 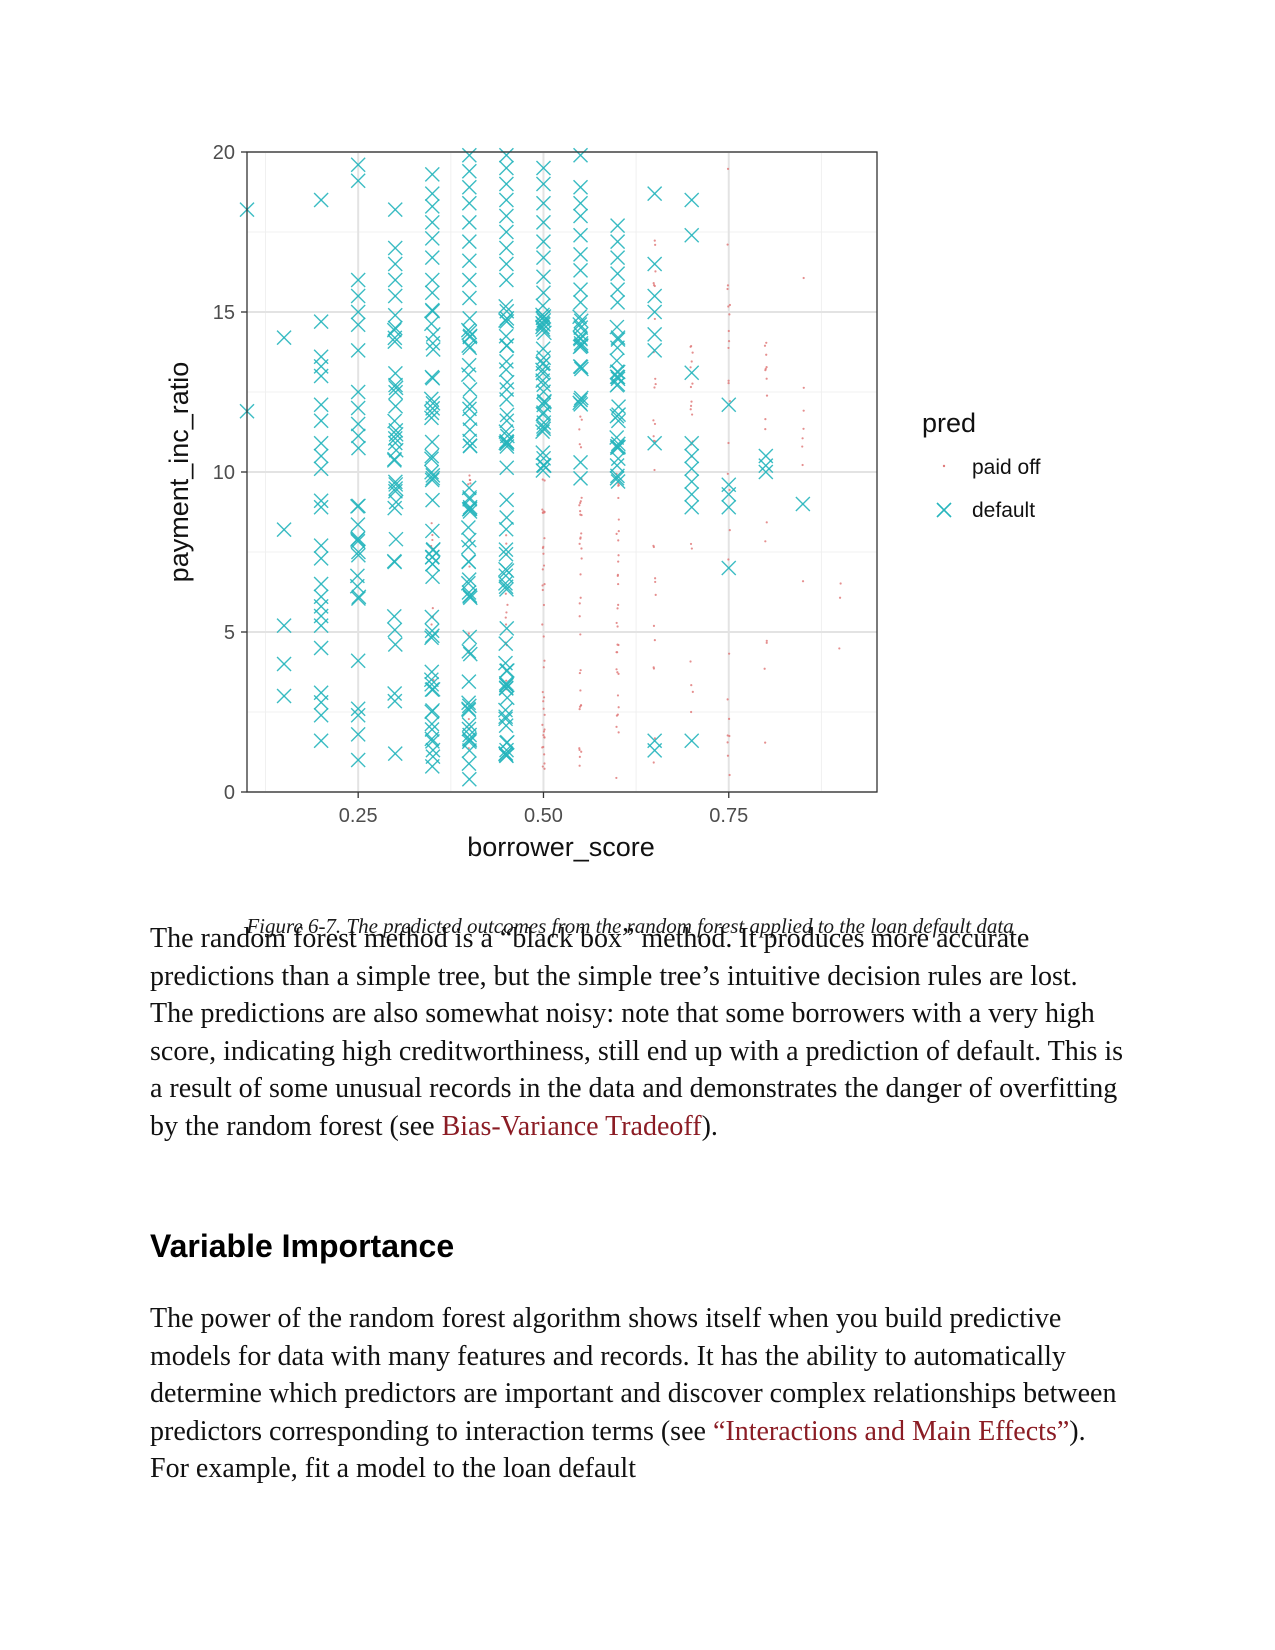 What do you see at coordinates (224, 153) in the screenshot?
I see `y-tick-label: 20` at bounding box center [224, 153].